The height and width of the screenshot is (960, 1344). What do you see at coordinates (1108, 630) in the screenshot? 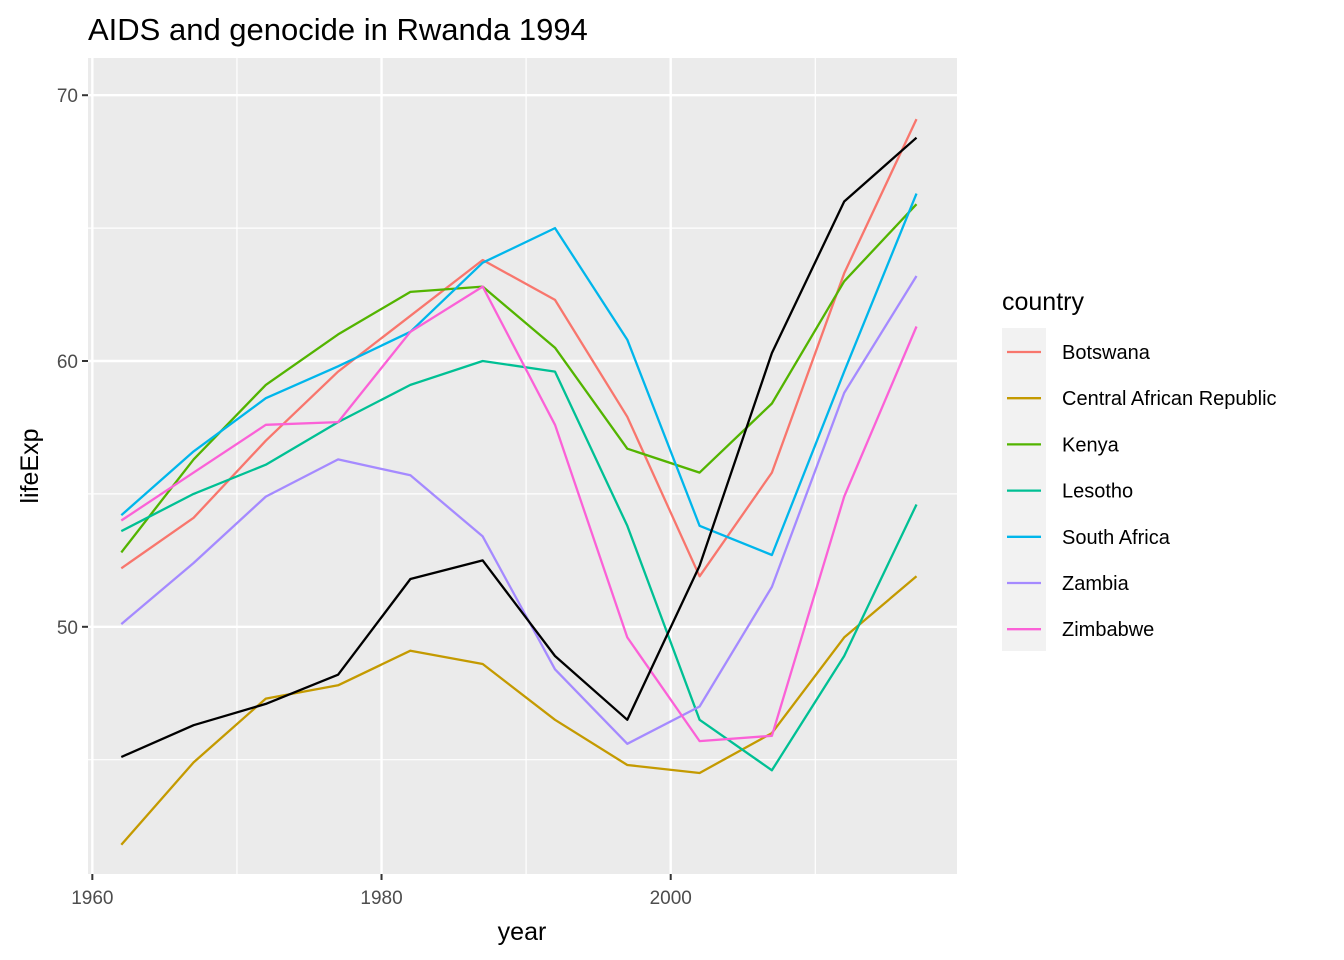
I see `legend-label: Zimbabwe` at bounding box center [1108, 630].